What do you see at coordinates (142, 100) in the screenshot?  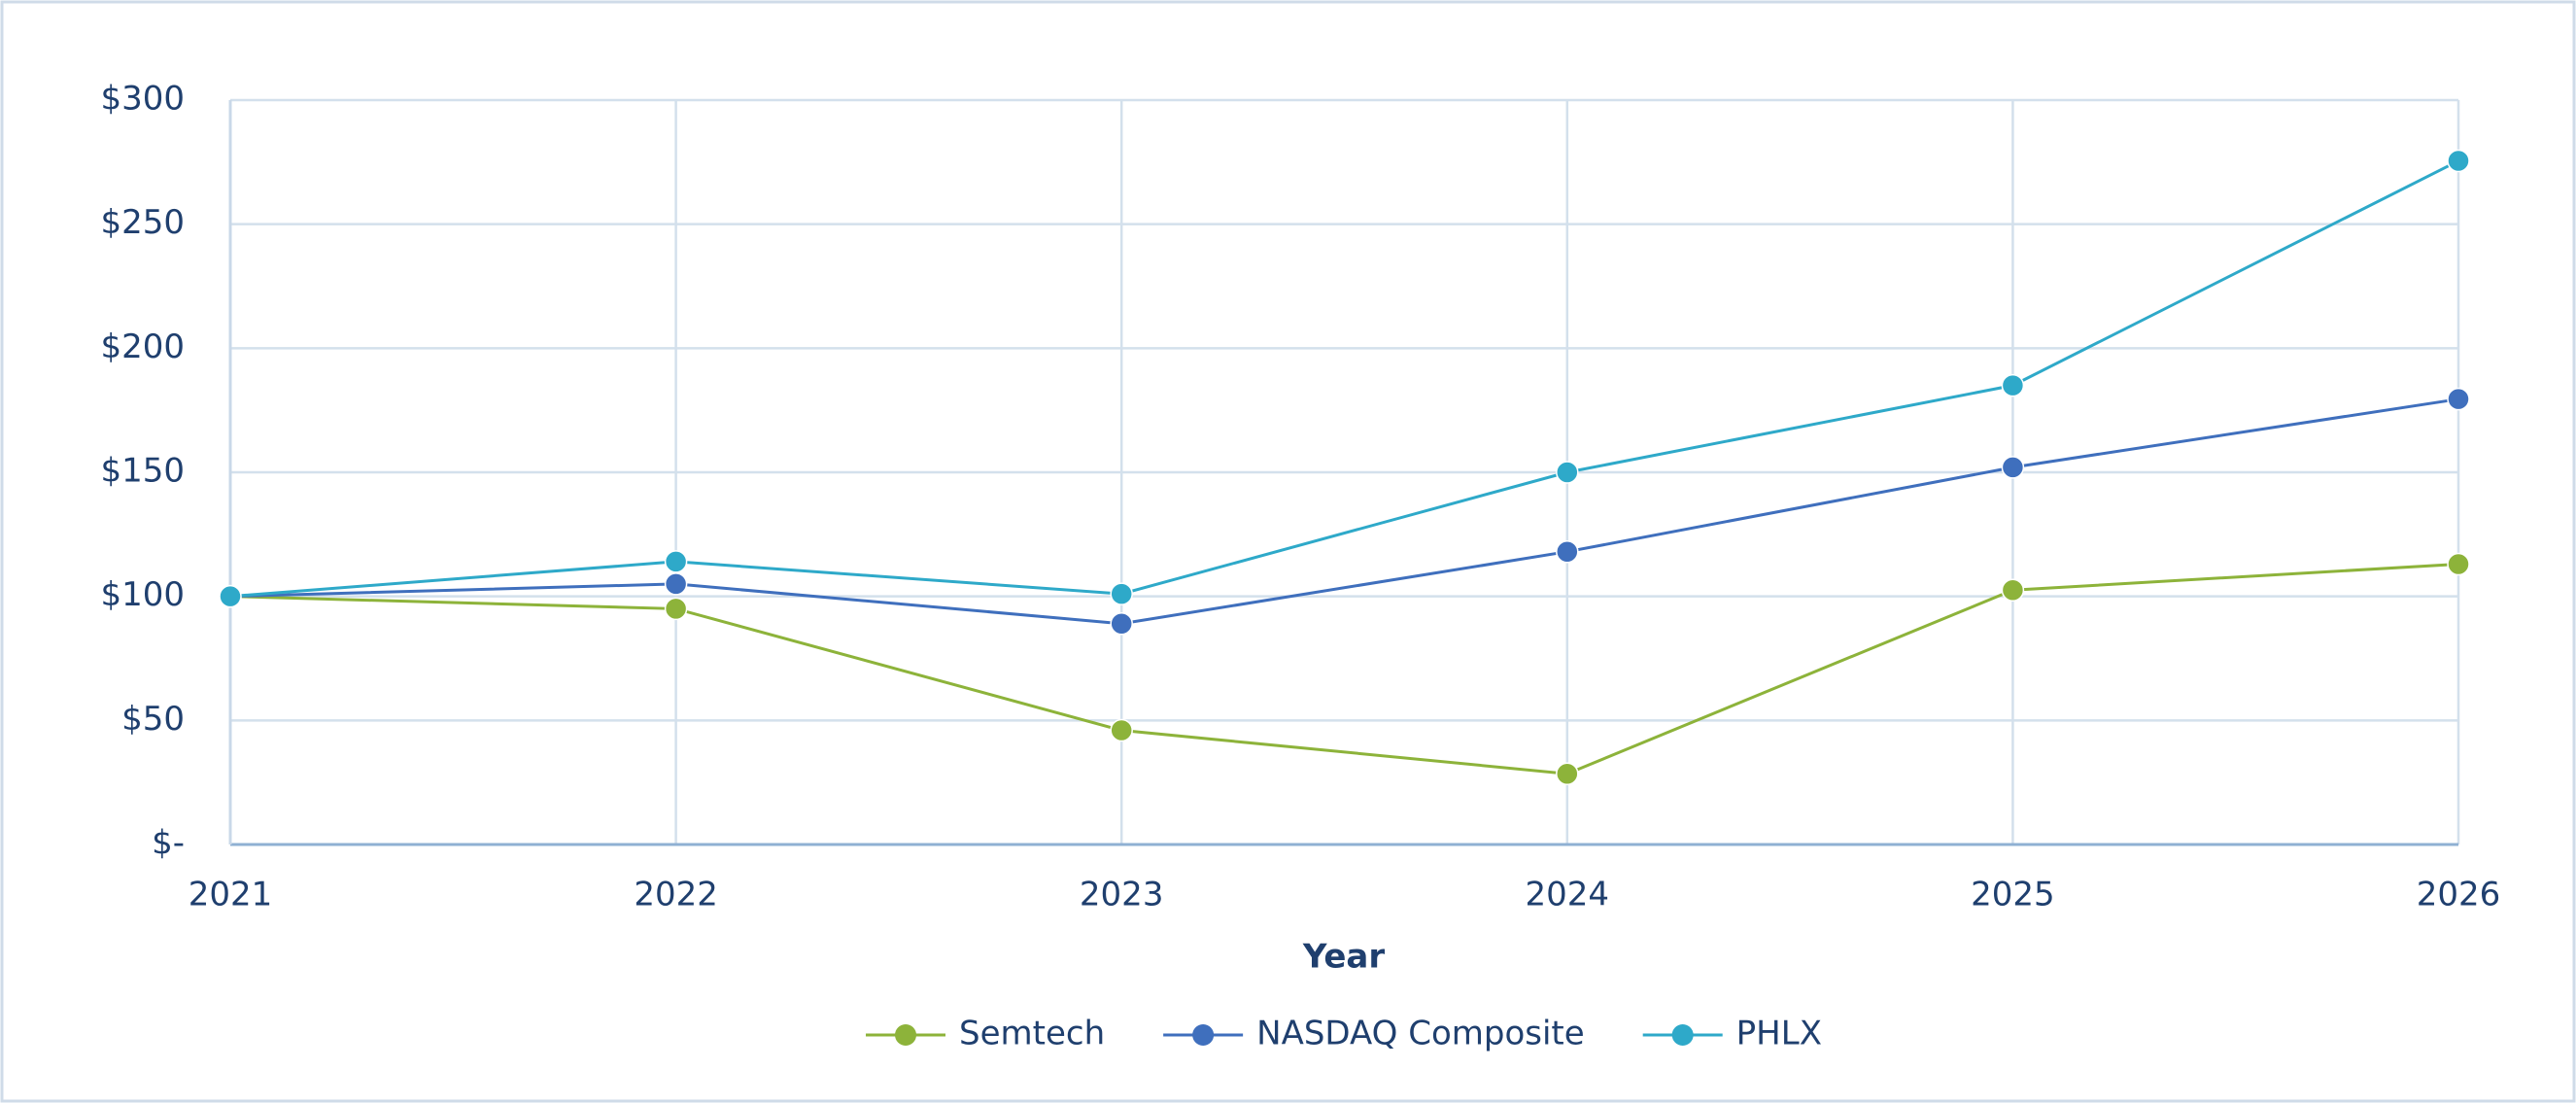 I see `y-tick-label: $300` at bounding box center [142, 100].